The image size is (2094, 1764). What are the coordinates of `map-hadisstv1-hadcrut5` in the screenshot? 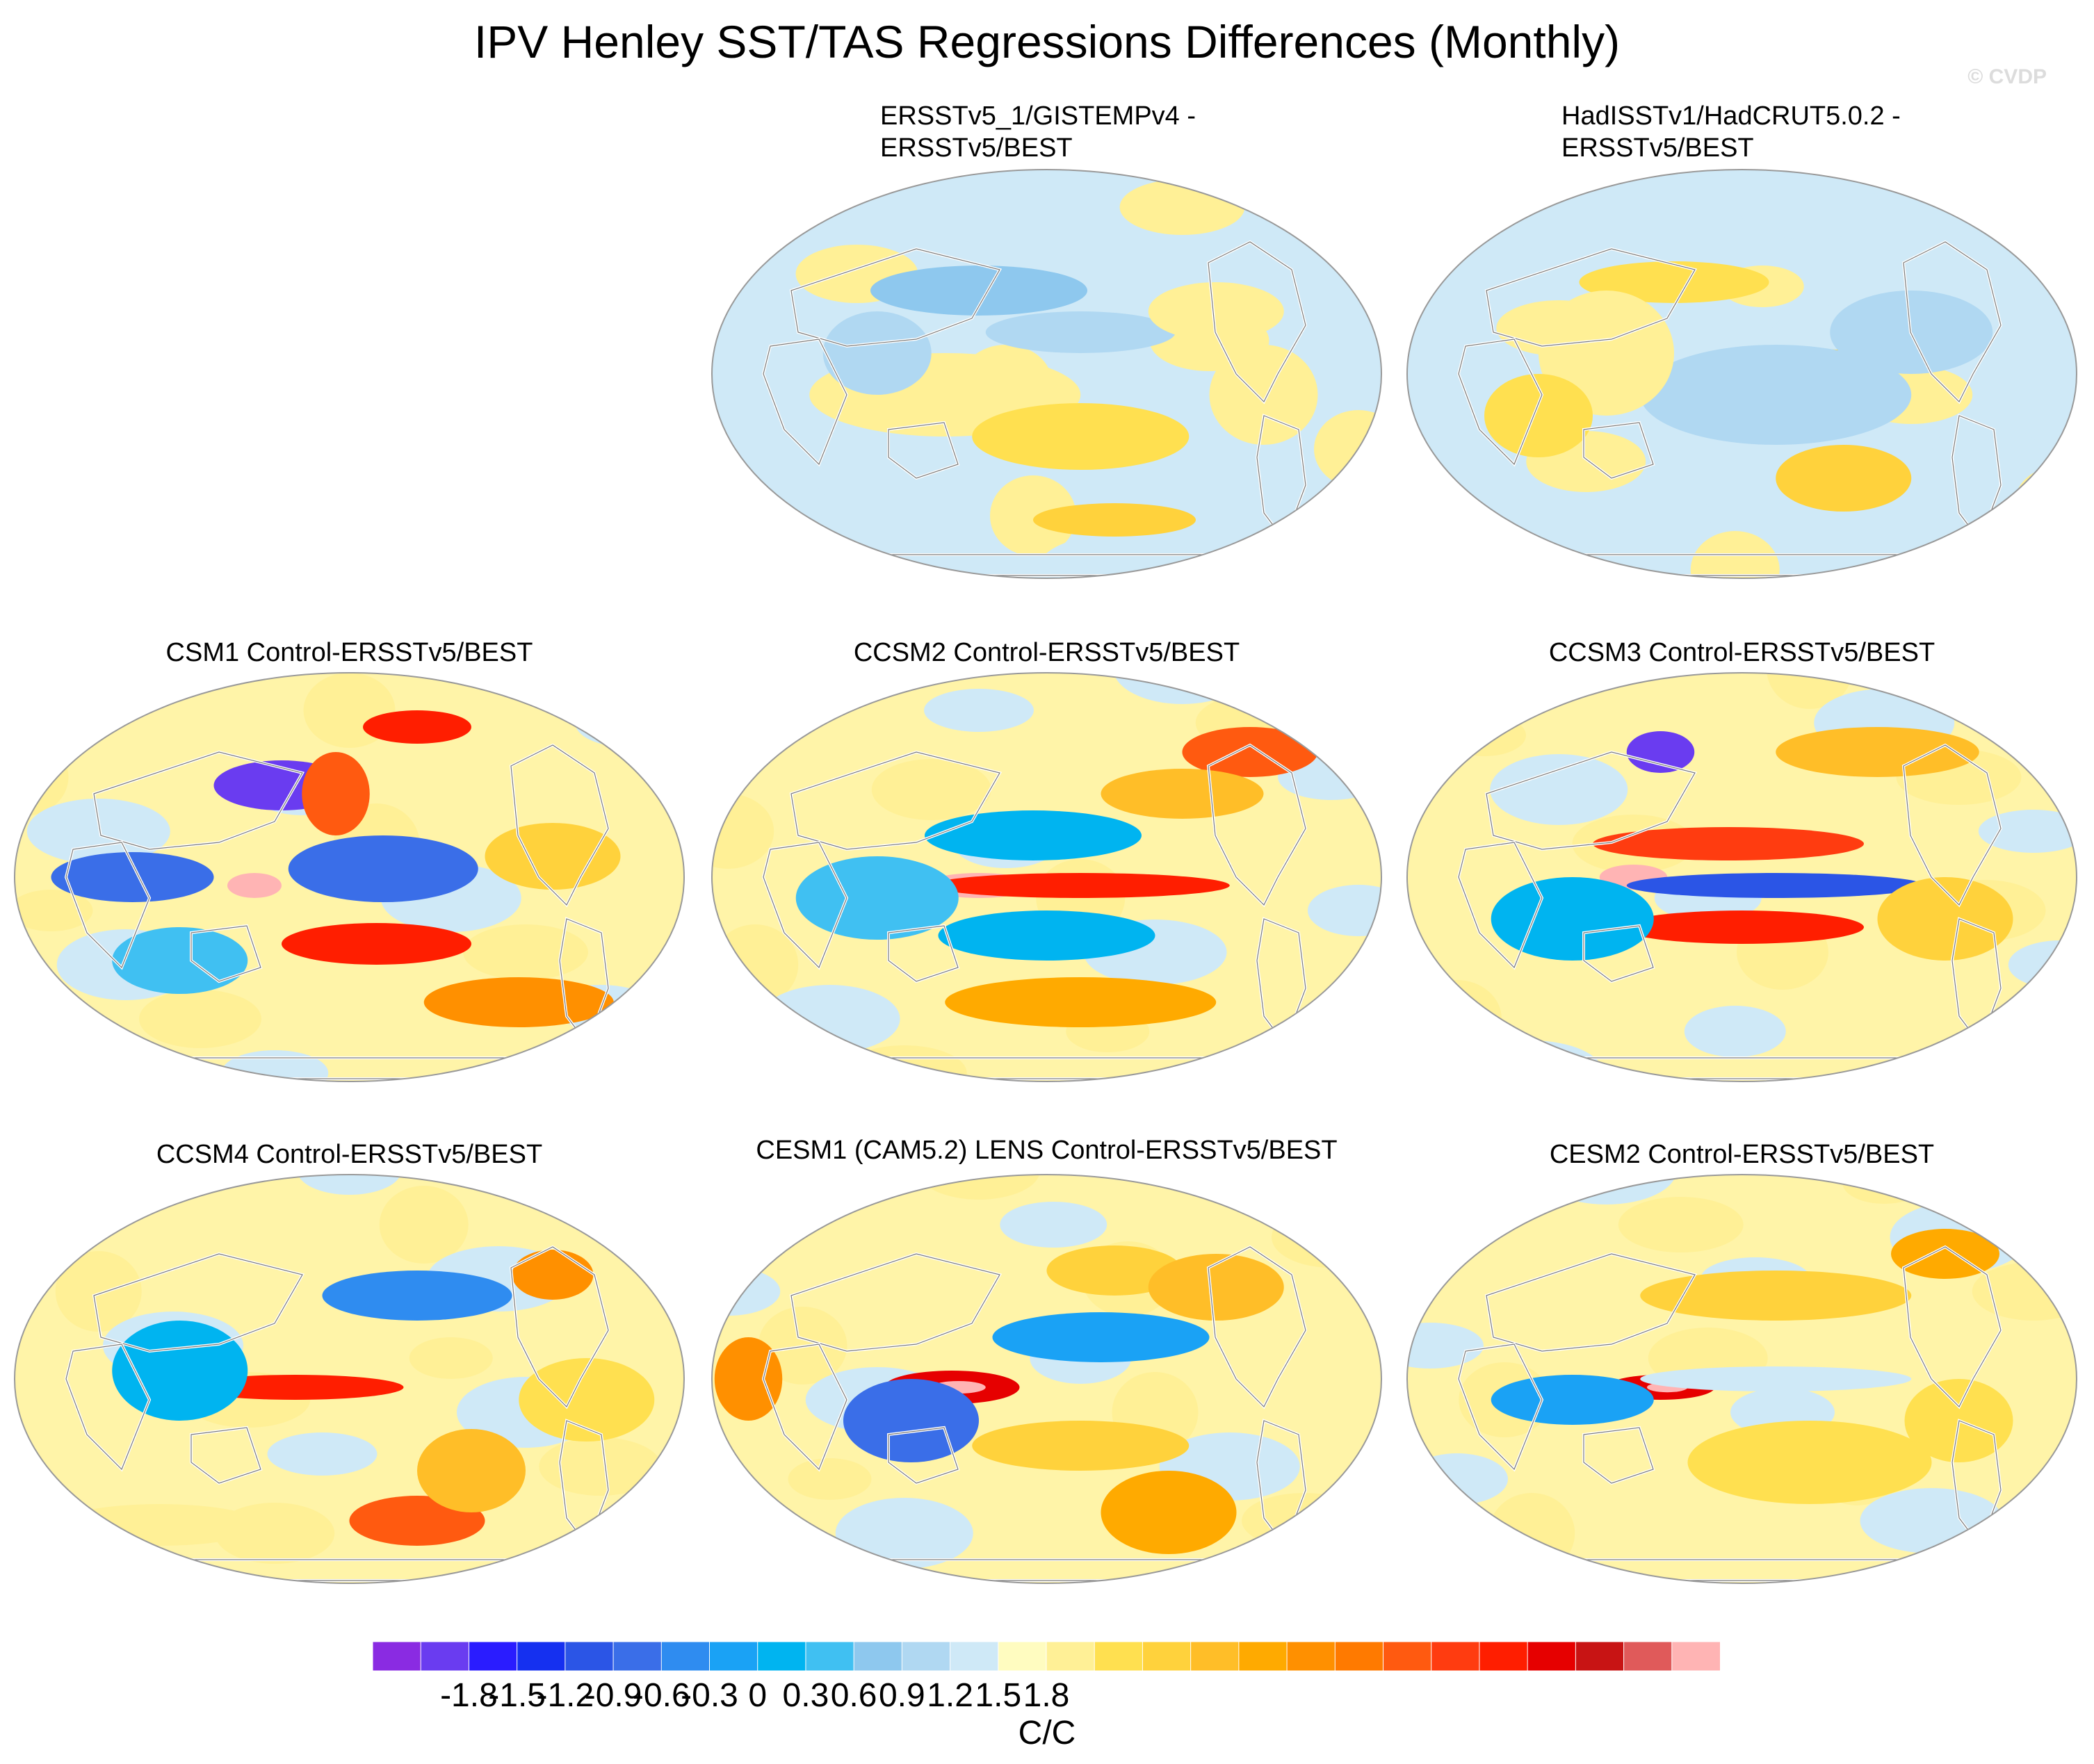 It's located at (1742, 374).